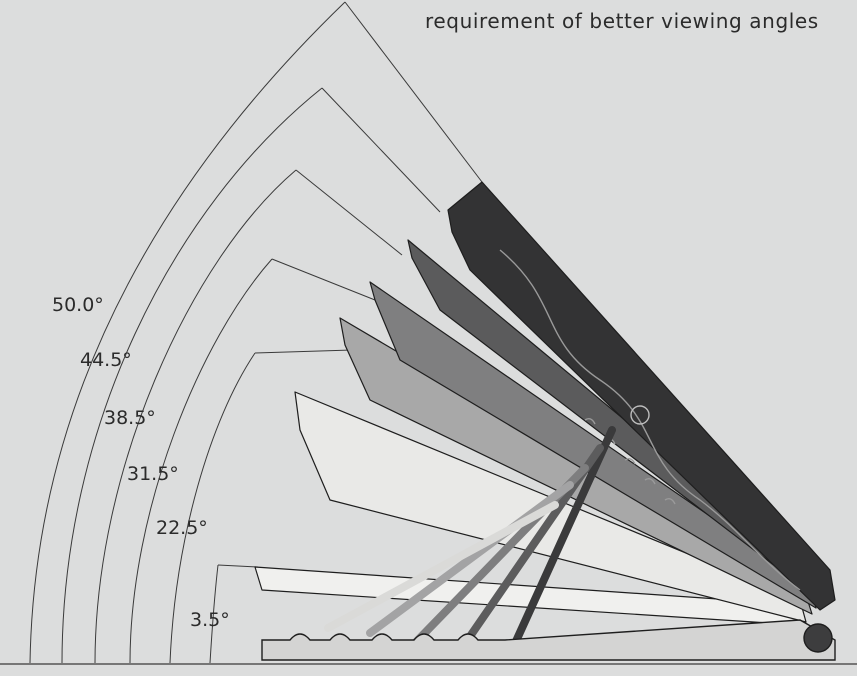 This screenshot has height=676, width=857. Describe the element at coordinates (106, 360) in the screenshot. I see `angle-label-44-5: 44.5°` at that location.